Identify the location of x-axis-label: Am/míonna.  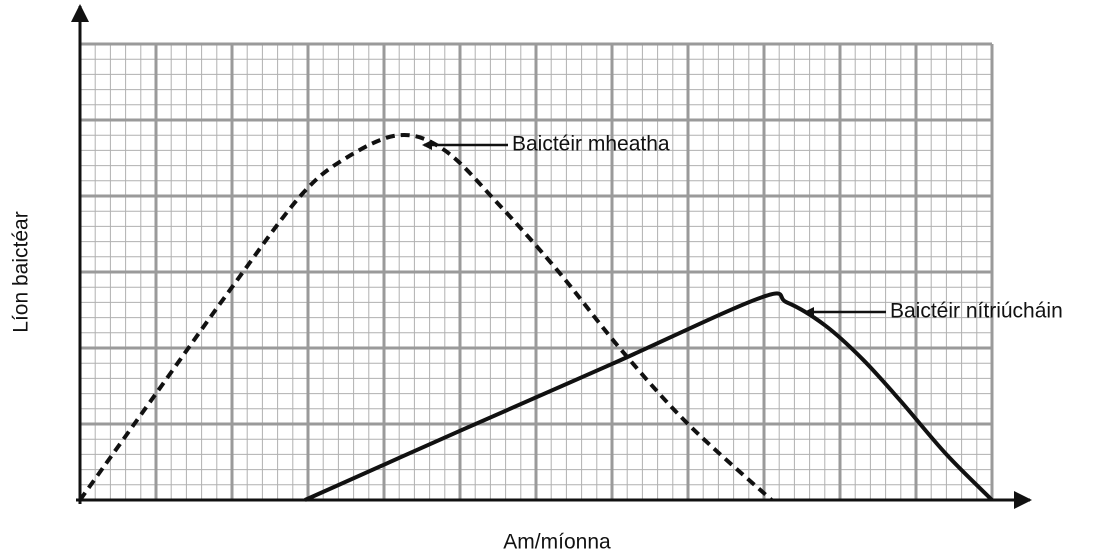
(557, 542).